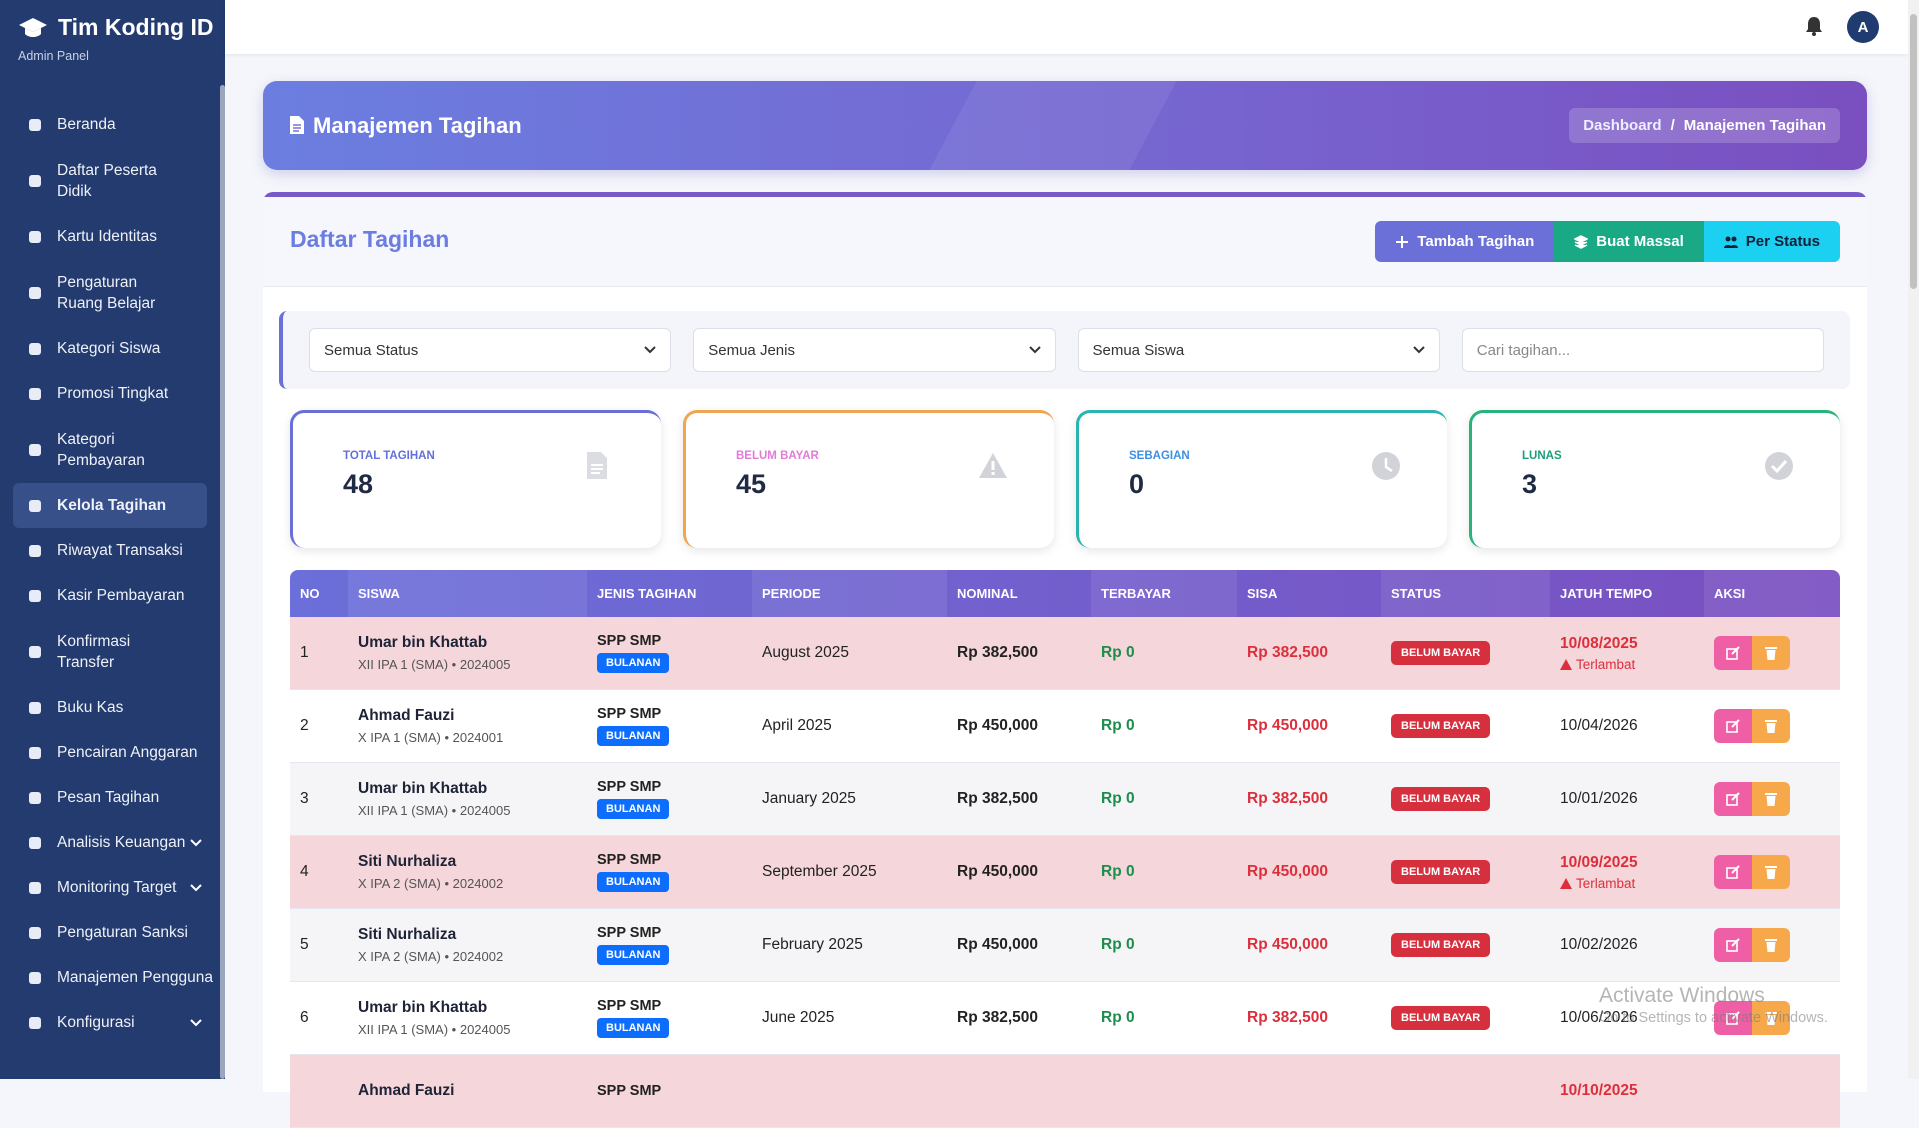 The width and height of the screenshot is (1919, 1128). I want to click on menu-item: Monitoring Target, so click(110, 887).